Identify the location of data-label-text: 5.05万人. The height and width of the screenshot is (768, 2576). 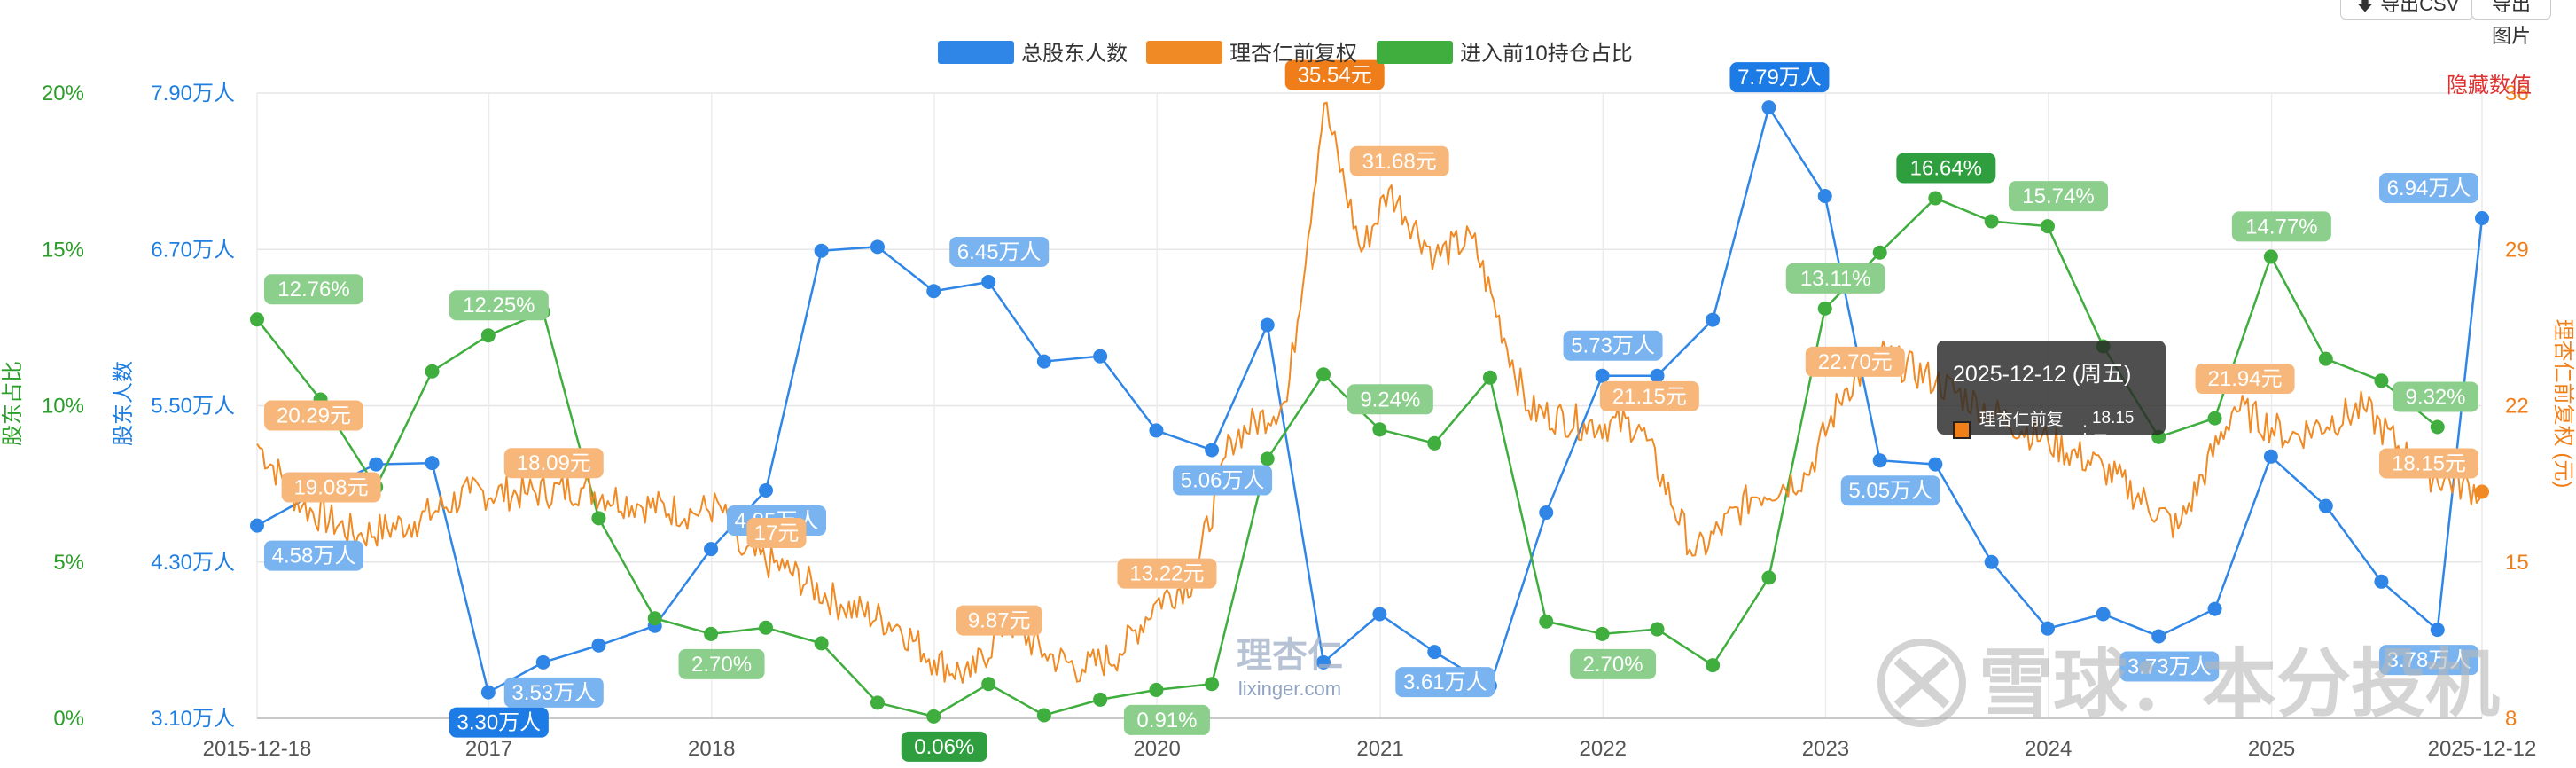
(1890, 491).